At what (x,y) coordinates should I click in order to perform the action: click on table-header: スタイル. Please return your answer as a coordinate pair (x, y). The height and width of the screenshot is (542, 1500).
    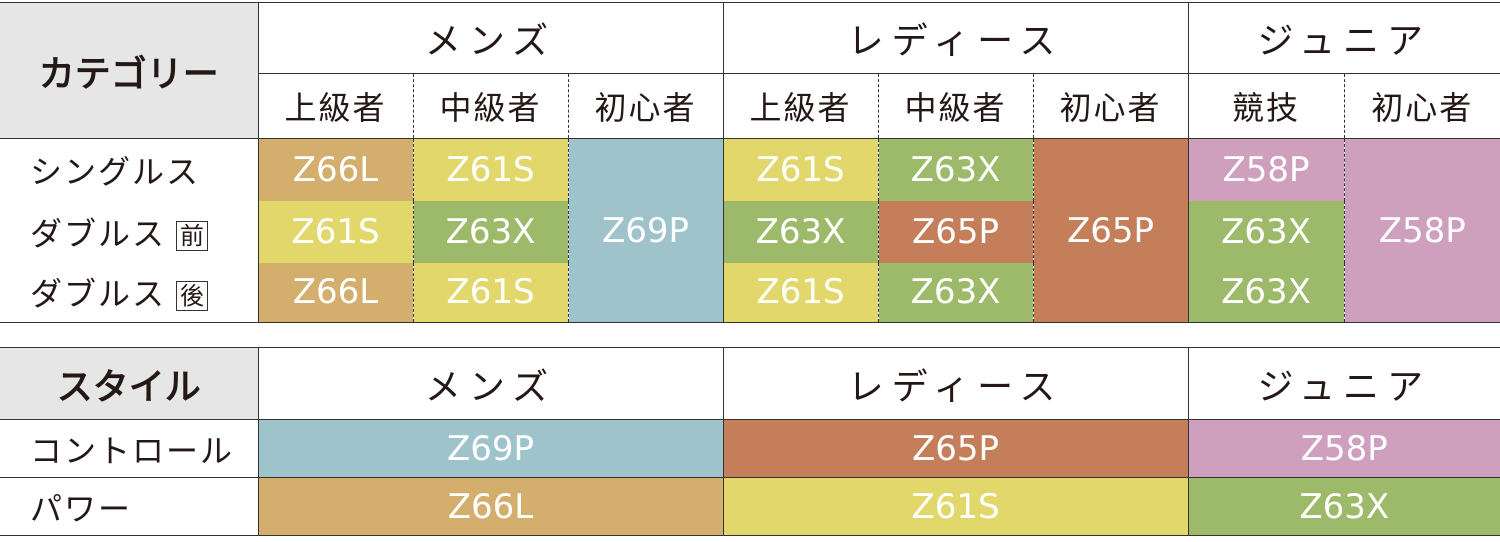
    Looking at the image, I should click on (129, 383).